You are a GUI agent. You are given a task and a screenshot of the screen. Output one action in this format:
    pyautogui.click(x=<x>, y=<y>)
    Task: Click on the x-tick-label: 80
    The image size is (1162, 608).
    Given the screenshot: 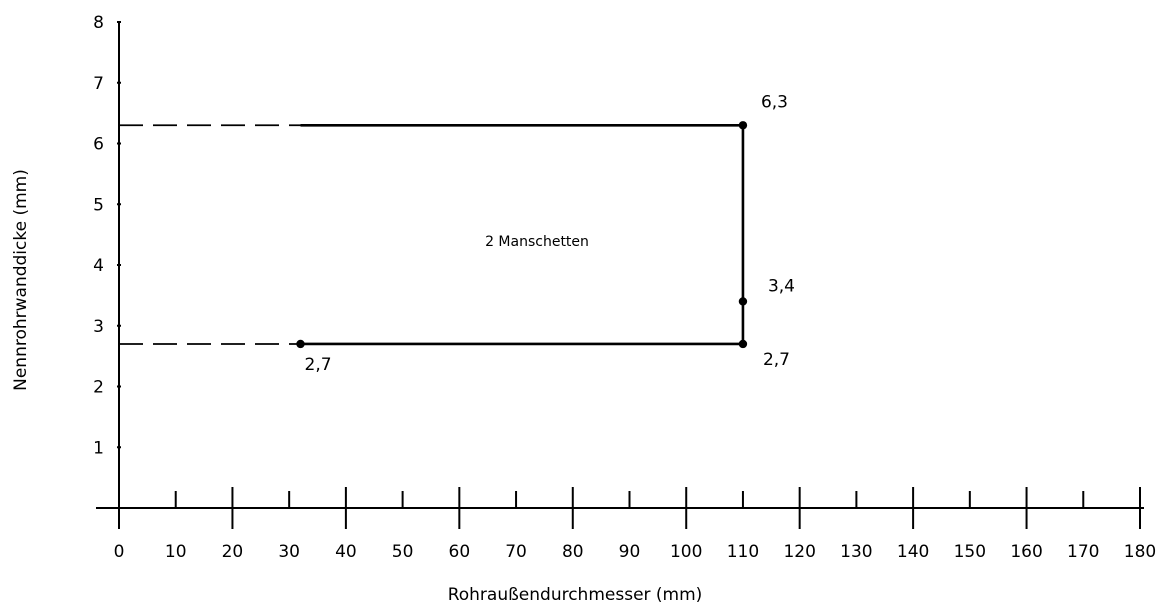 What is the action you would take?
    pyautogui.click(x=573, y=552)
    